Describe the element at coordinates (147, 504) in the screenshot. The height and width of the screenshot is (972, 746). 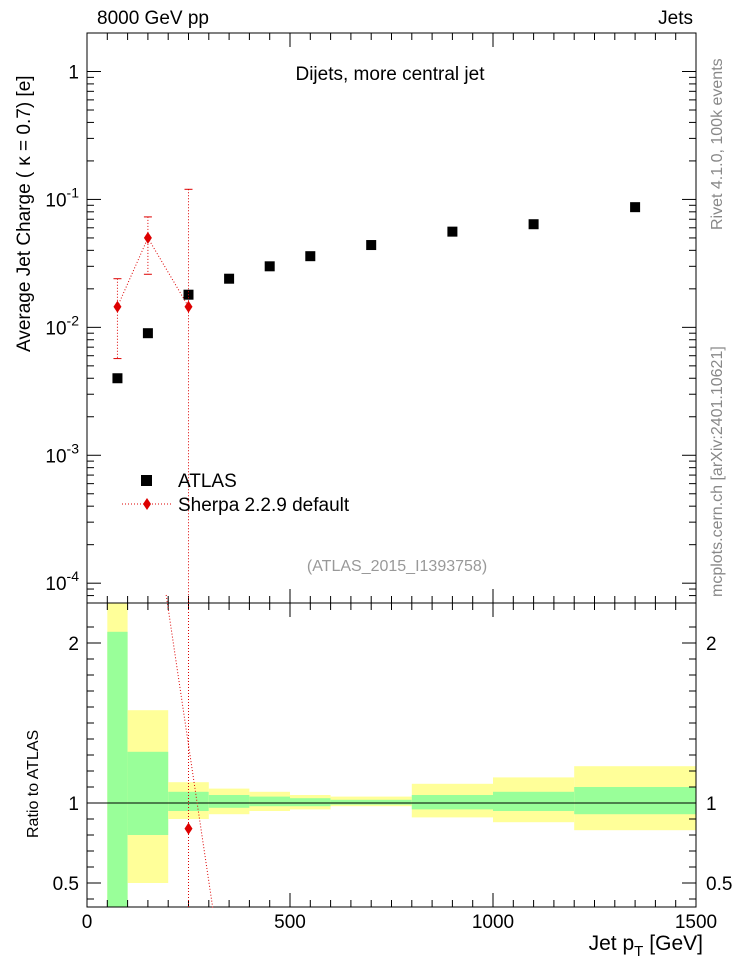
I see `legend-mc-marker` at that location.